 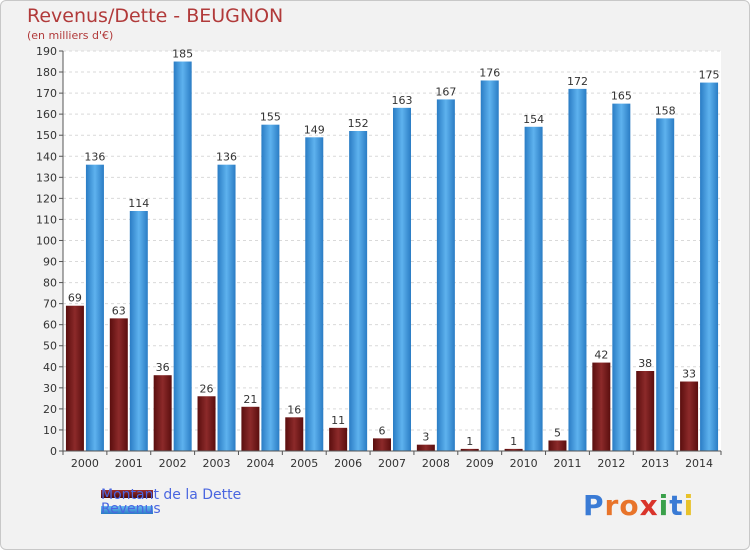 I want to click on logo-letter: P, so click(x=594, y=505).